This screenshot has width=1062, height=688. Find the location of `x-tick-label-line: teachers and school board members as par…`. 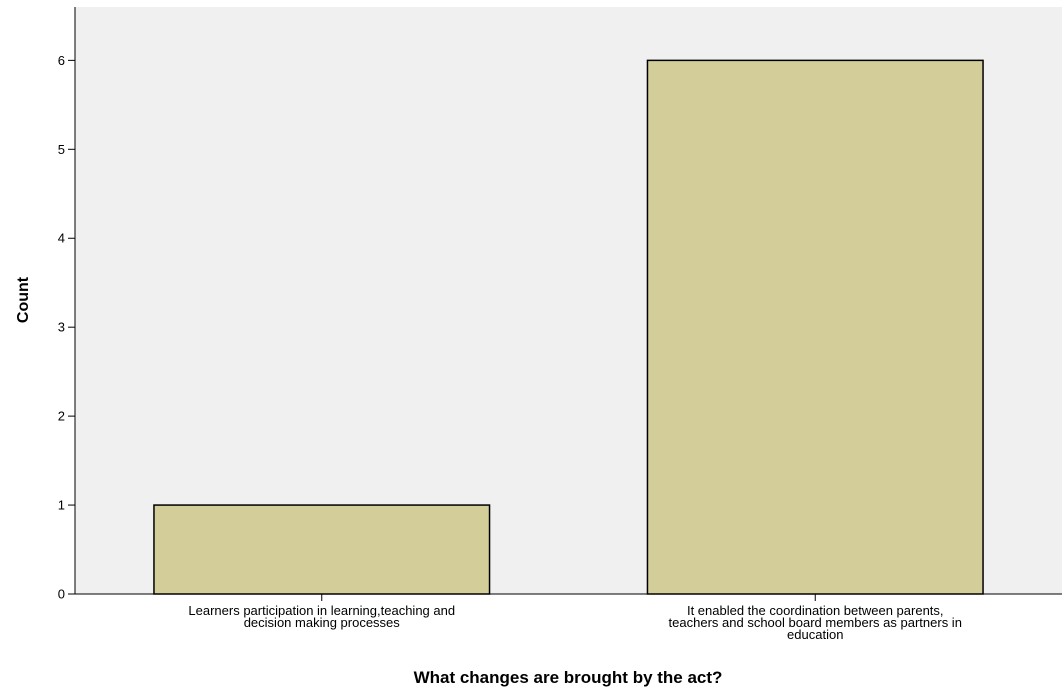

x-tick-label-line: teachers and school board members as par… is located at coordinates (815, 622).